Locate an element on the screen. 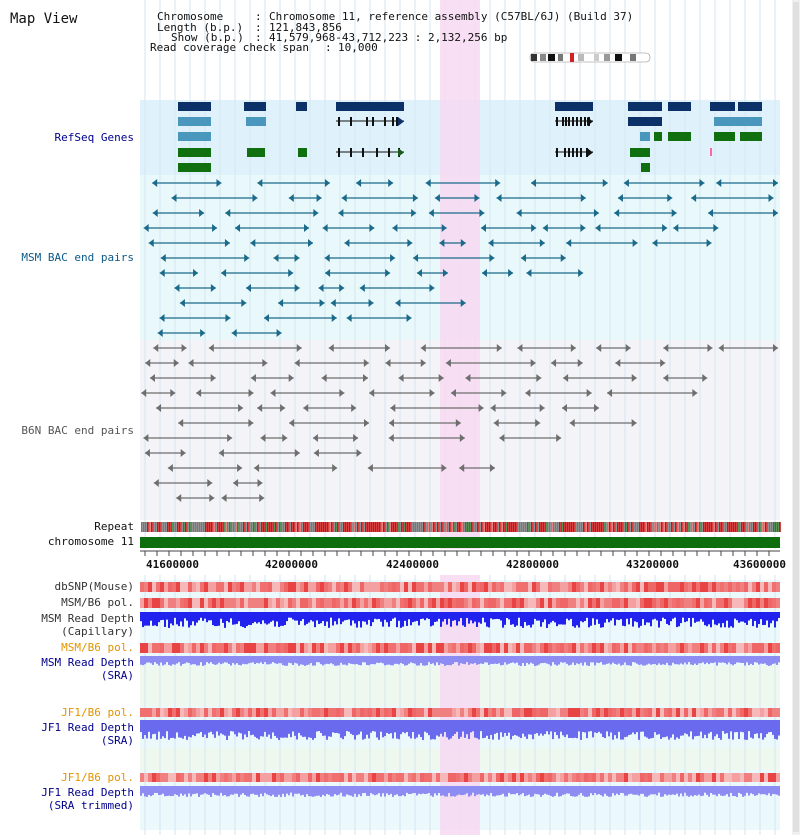 This screenshot has height=835, width=800. msm-pol-sra-heat-track is located at coordinates (460, 648).